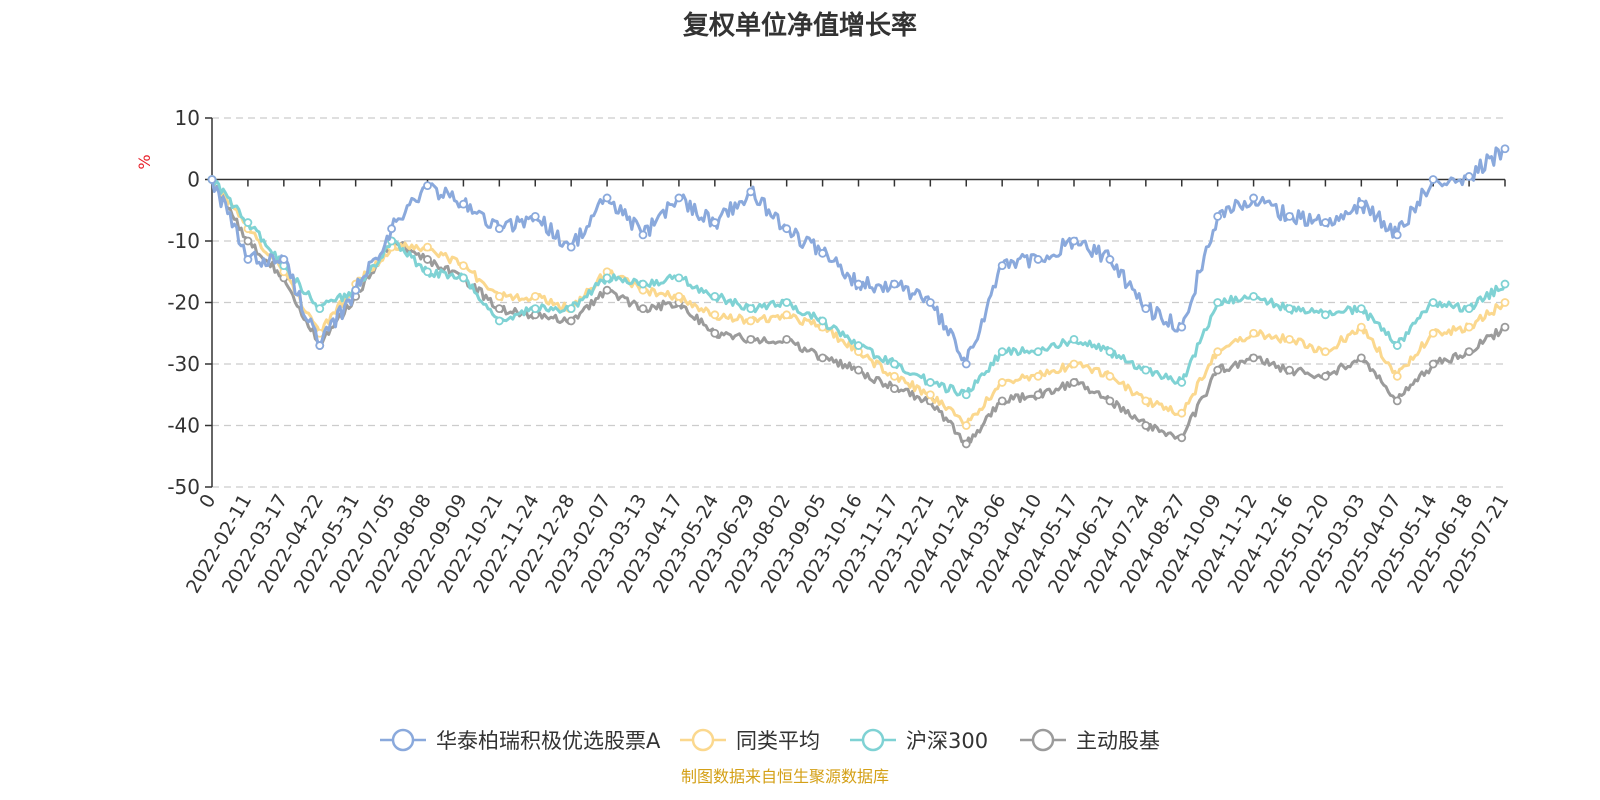 The height and width of the screenshot is (800, 1600). What do you see at coordinates (183, 241) in the screenshot?
I see `y-tick-label: -10` at bounding box center [183, 241].